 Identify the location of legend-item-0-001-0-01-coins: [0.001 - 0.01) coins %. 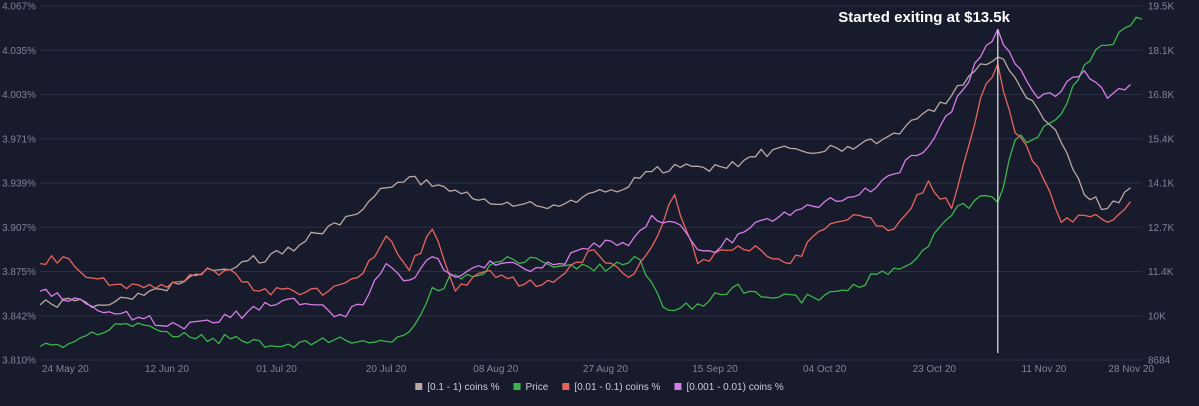
(729, 387).